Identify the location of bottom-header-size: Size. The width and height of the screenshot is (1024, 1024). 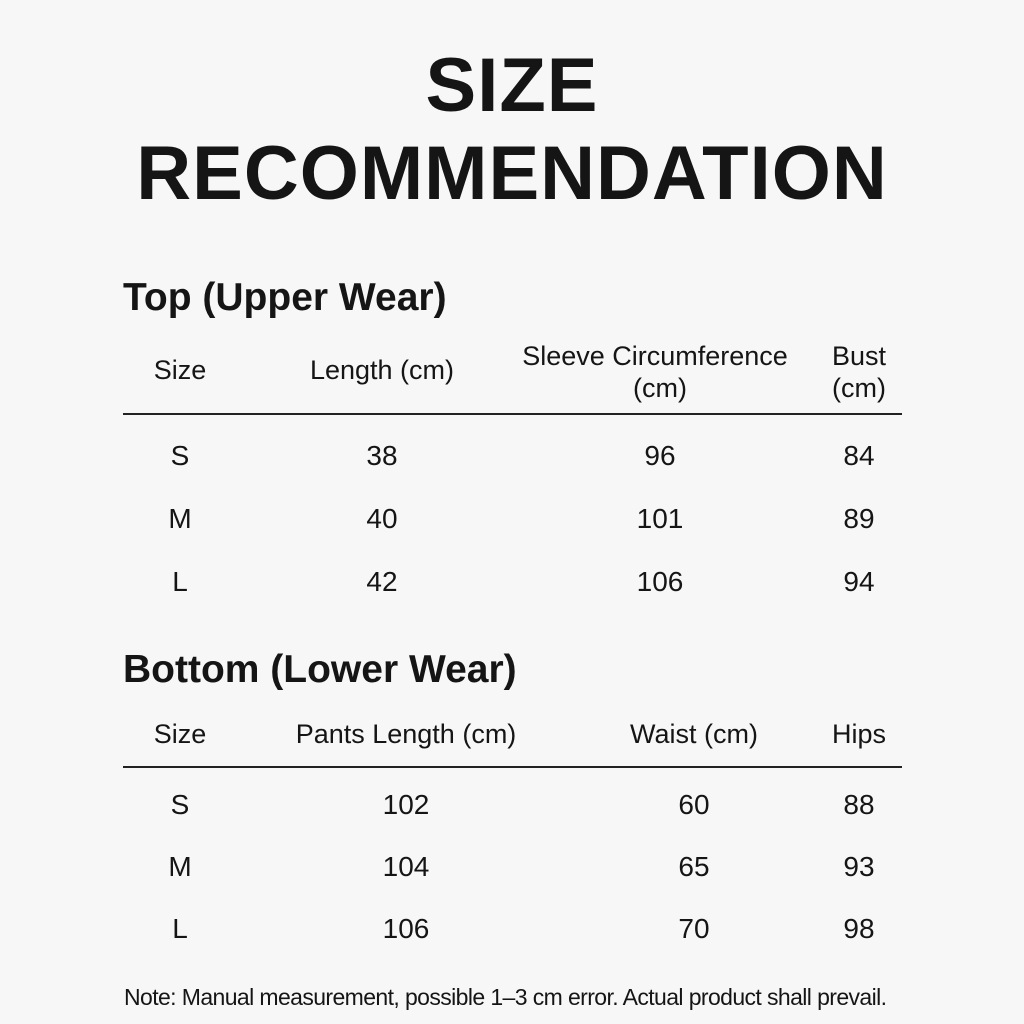
(180, 734).